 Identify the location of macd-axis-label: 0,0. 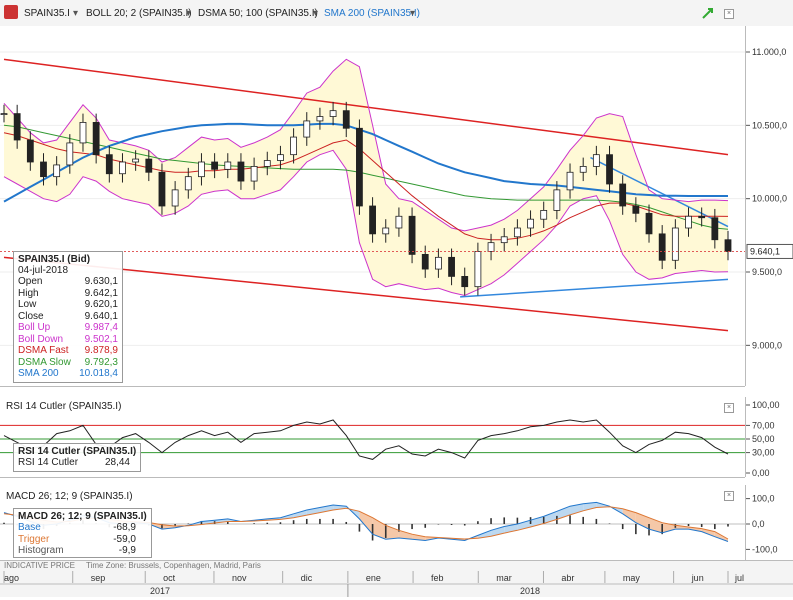
(758, 524).